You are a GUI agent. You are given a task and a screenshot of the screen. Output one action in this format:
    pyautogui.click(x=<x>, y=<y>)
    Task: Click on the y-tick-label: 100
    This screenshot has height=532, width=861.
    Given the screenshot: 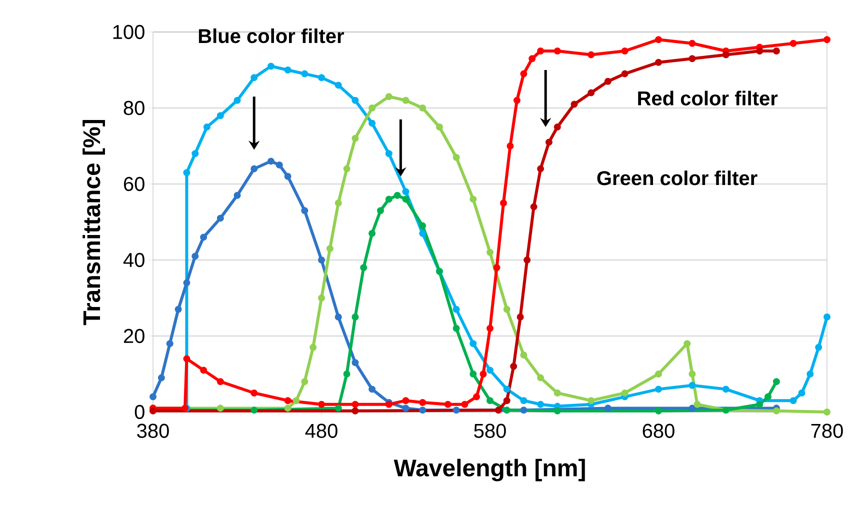 What is the action you would take?
    pyautogui.click(x=128, y=32)
    